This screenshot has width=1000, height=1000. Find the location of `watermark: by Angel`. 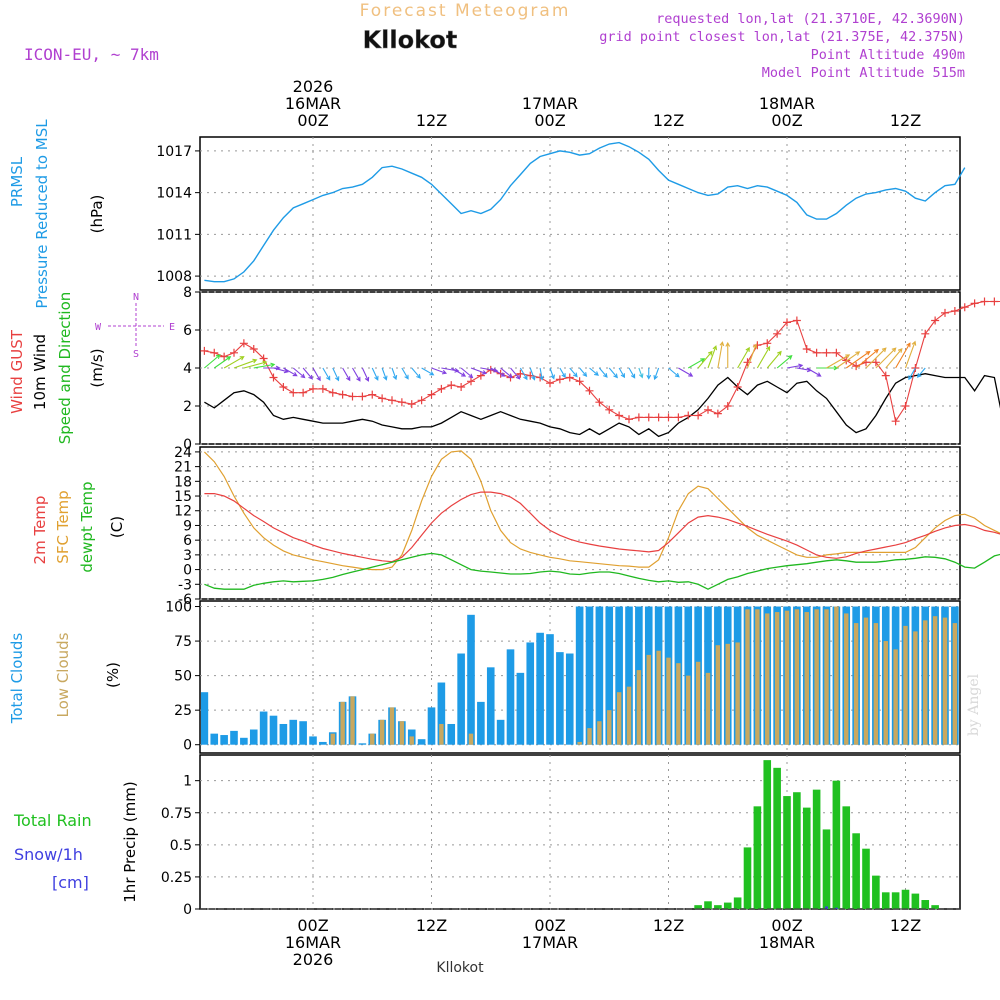

watermark: by Angel is located at coordinates (974, 704).